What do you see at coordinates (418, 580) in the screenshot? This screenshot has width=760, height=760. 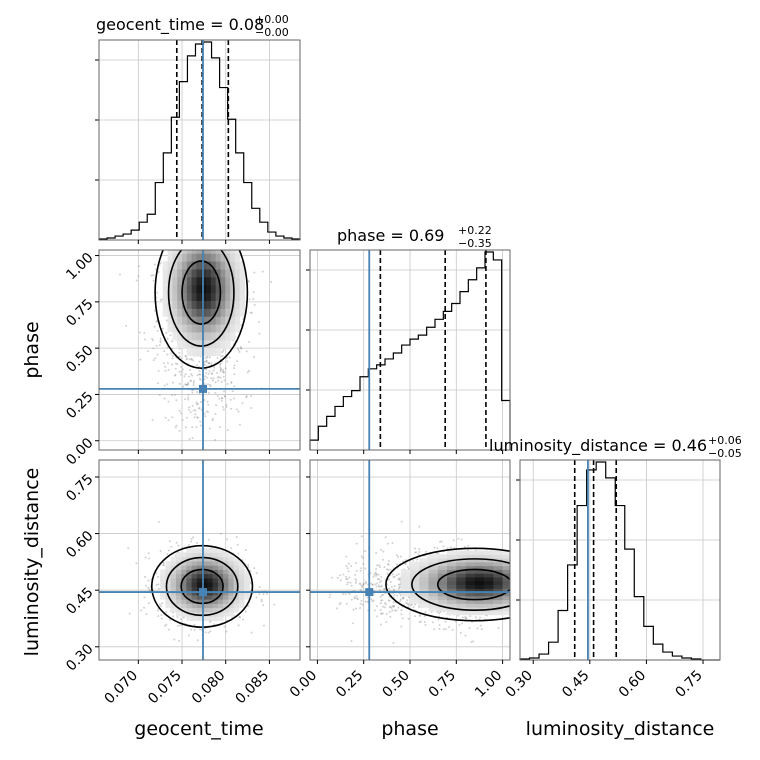 I see `joint-phase-luminosity_distance: 0.00 0.25 0.50 0.75 1.00` at bounding box center [418, 580].